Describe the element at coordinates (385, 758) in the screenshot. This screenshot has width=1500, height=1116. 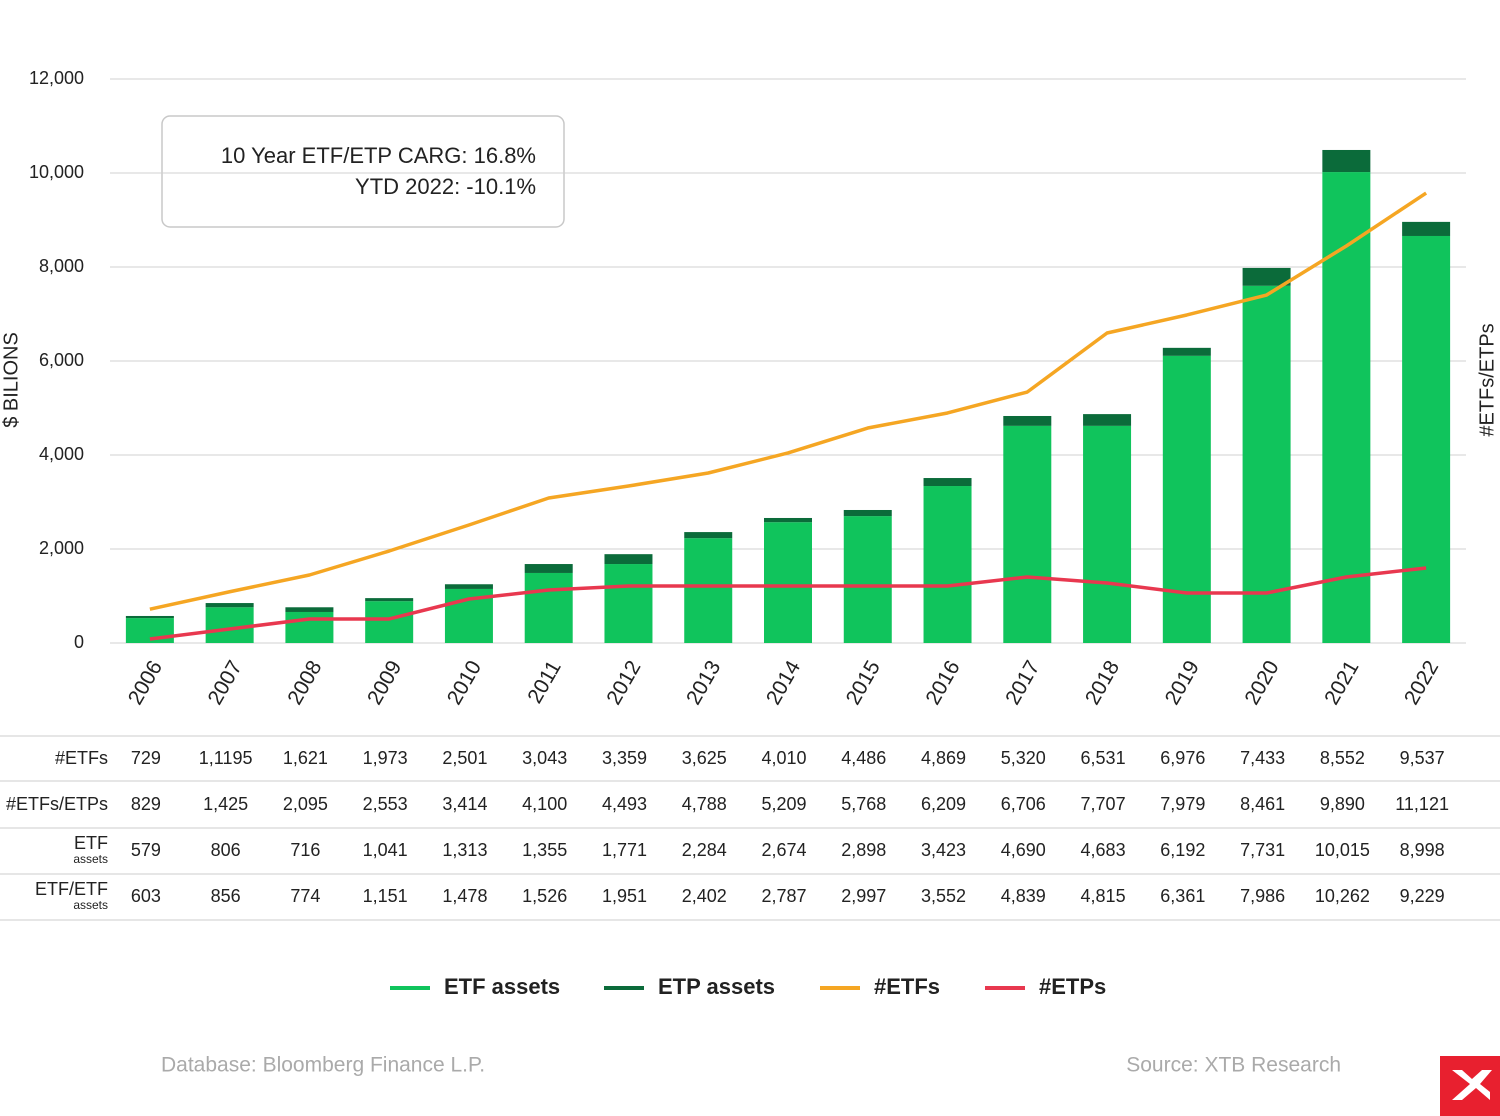
I see `table-cell: 1,973` at that location.